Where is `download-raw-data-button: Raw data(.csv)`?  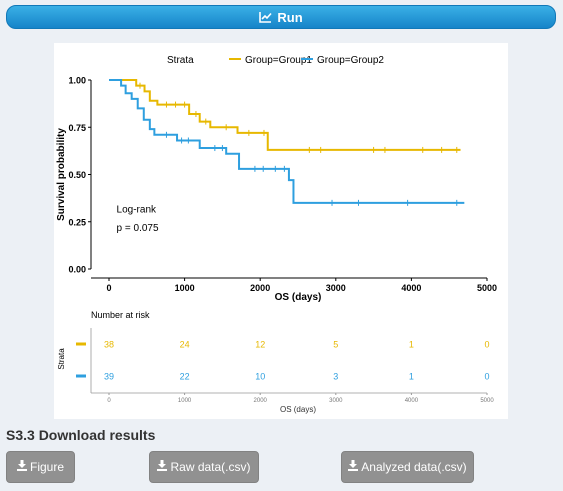 download-raw-data-button: Raw data(.csv) is located at coordinates (204, 467).